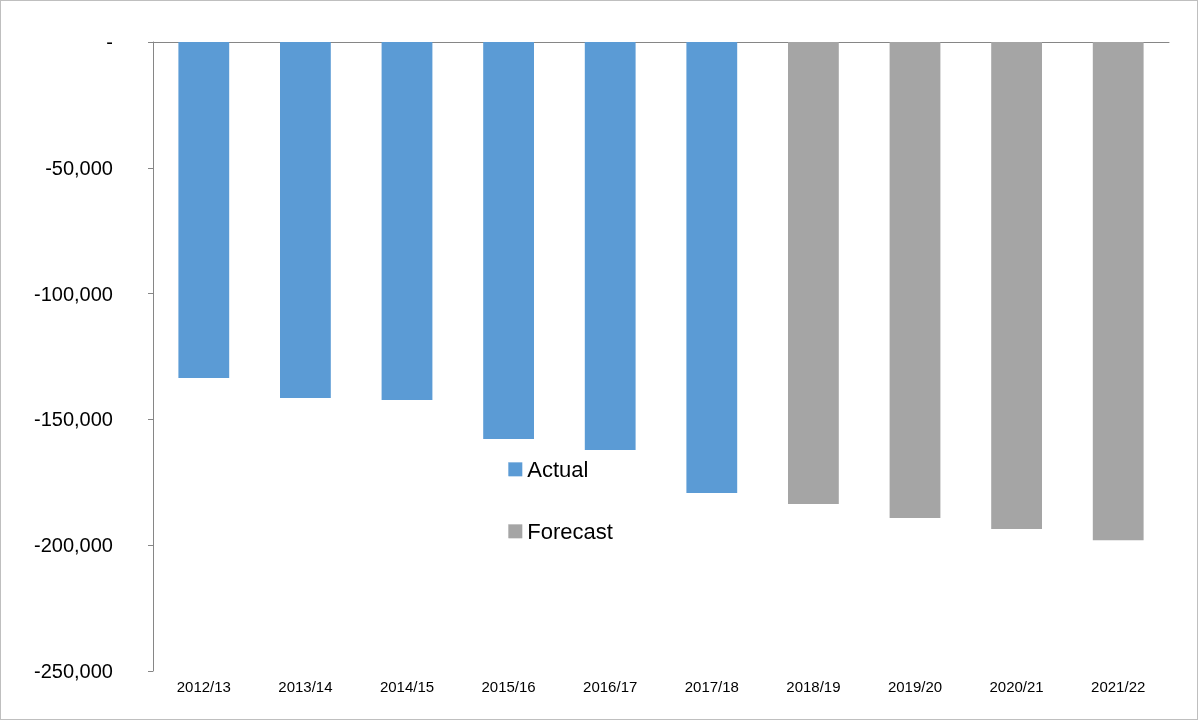  Describe the element at coordinates (79, 167) in the screenshot. I see `y-tick-label: -50,000` at that location.